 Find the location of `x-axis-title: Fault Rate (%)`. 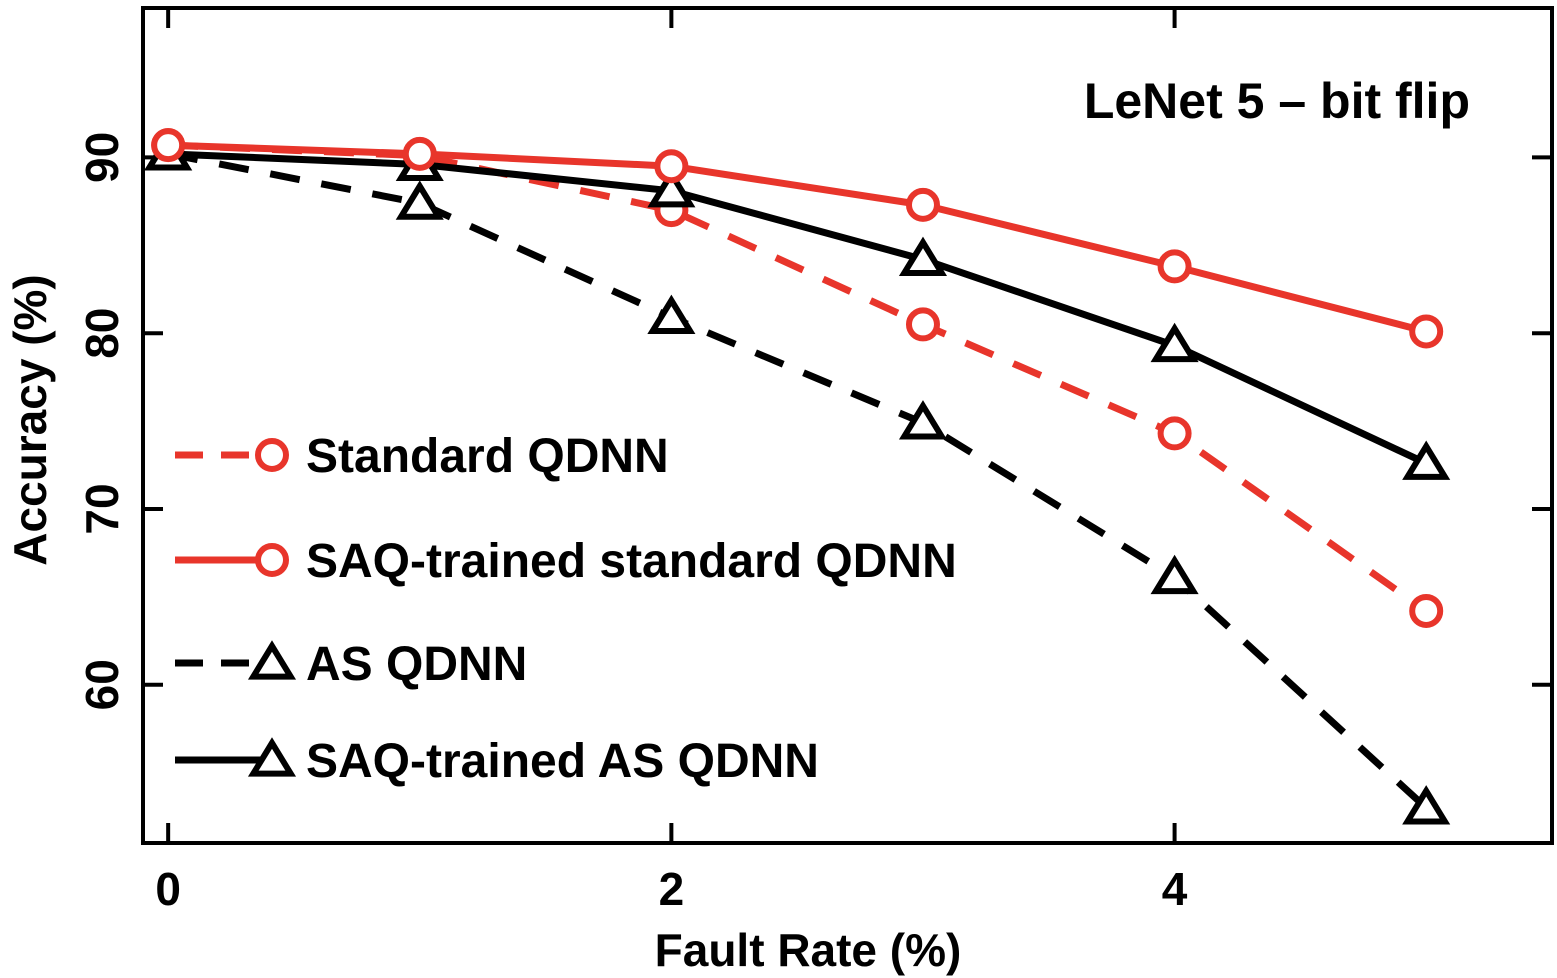

x-axis-title: Fault Rate (%) is located at coordinates (808, 950).